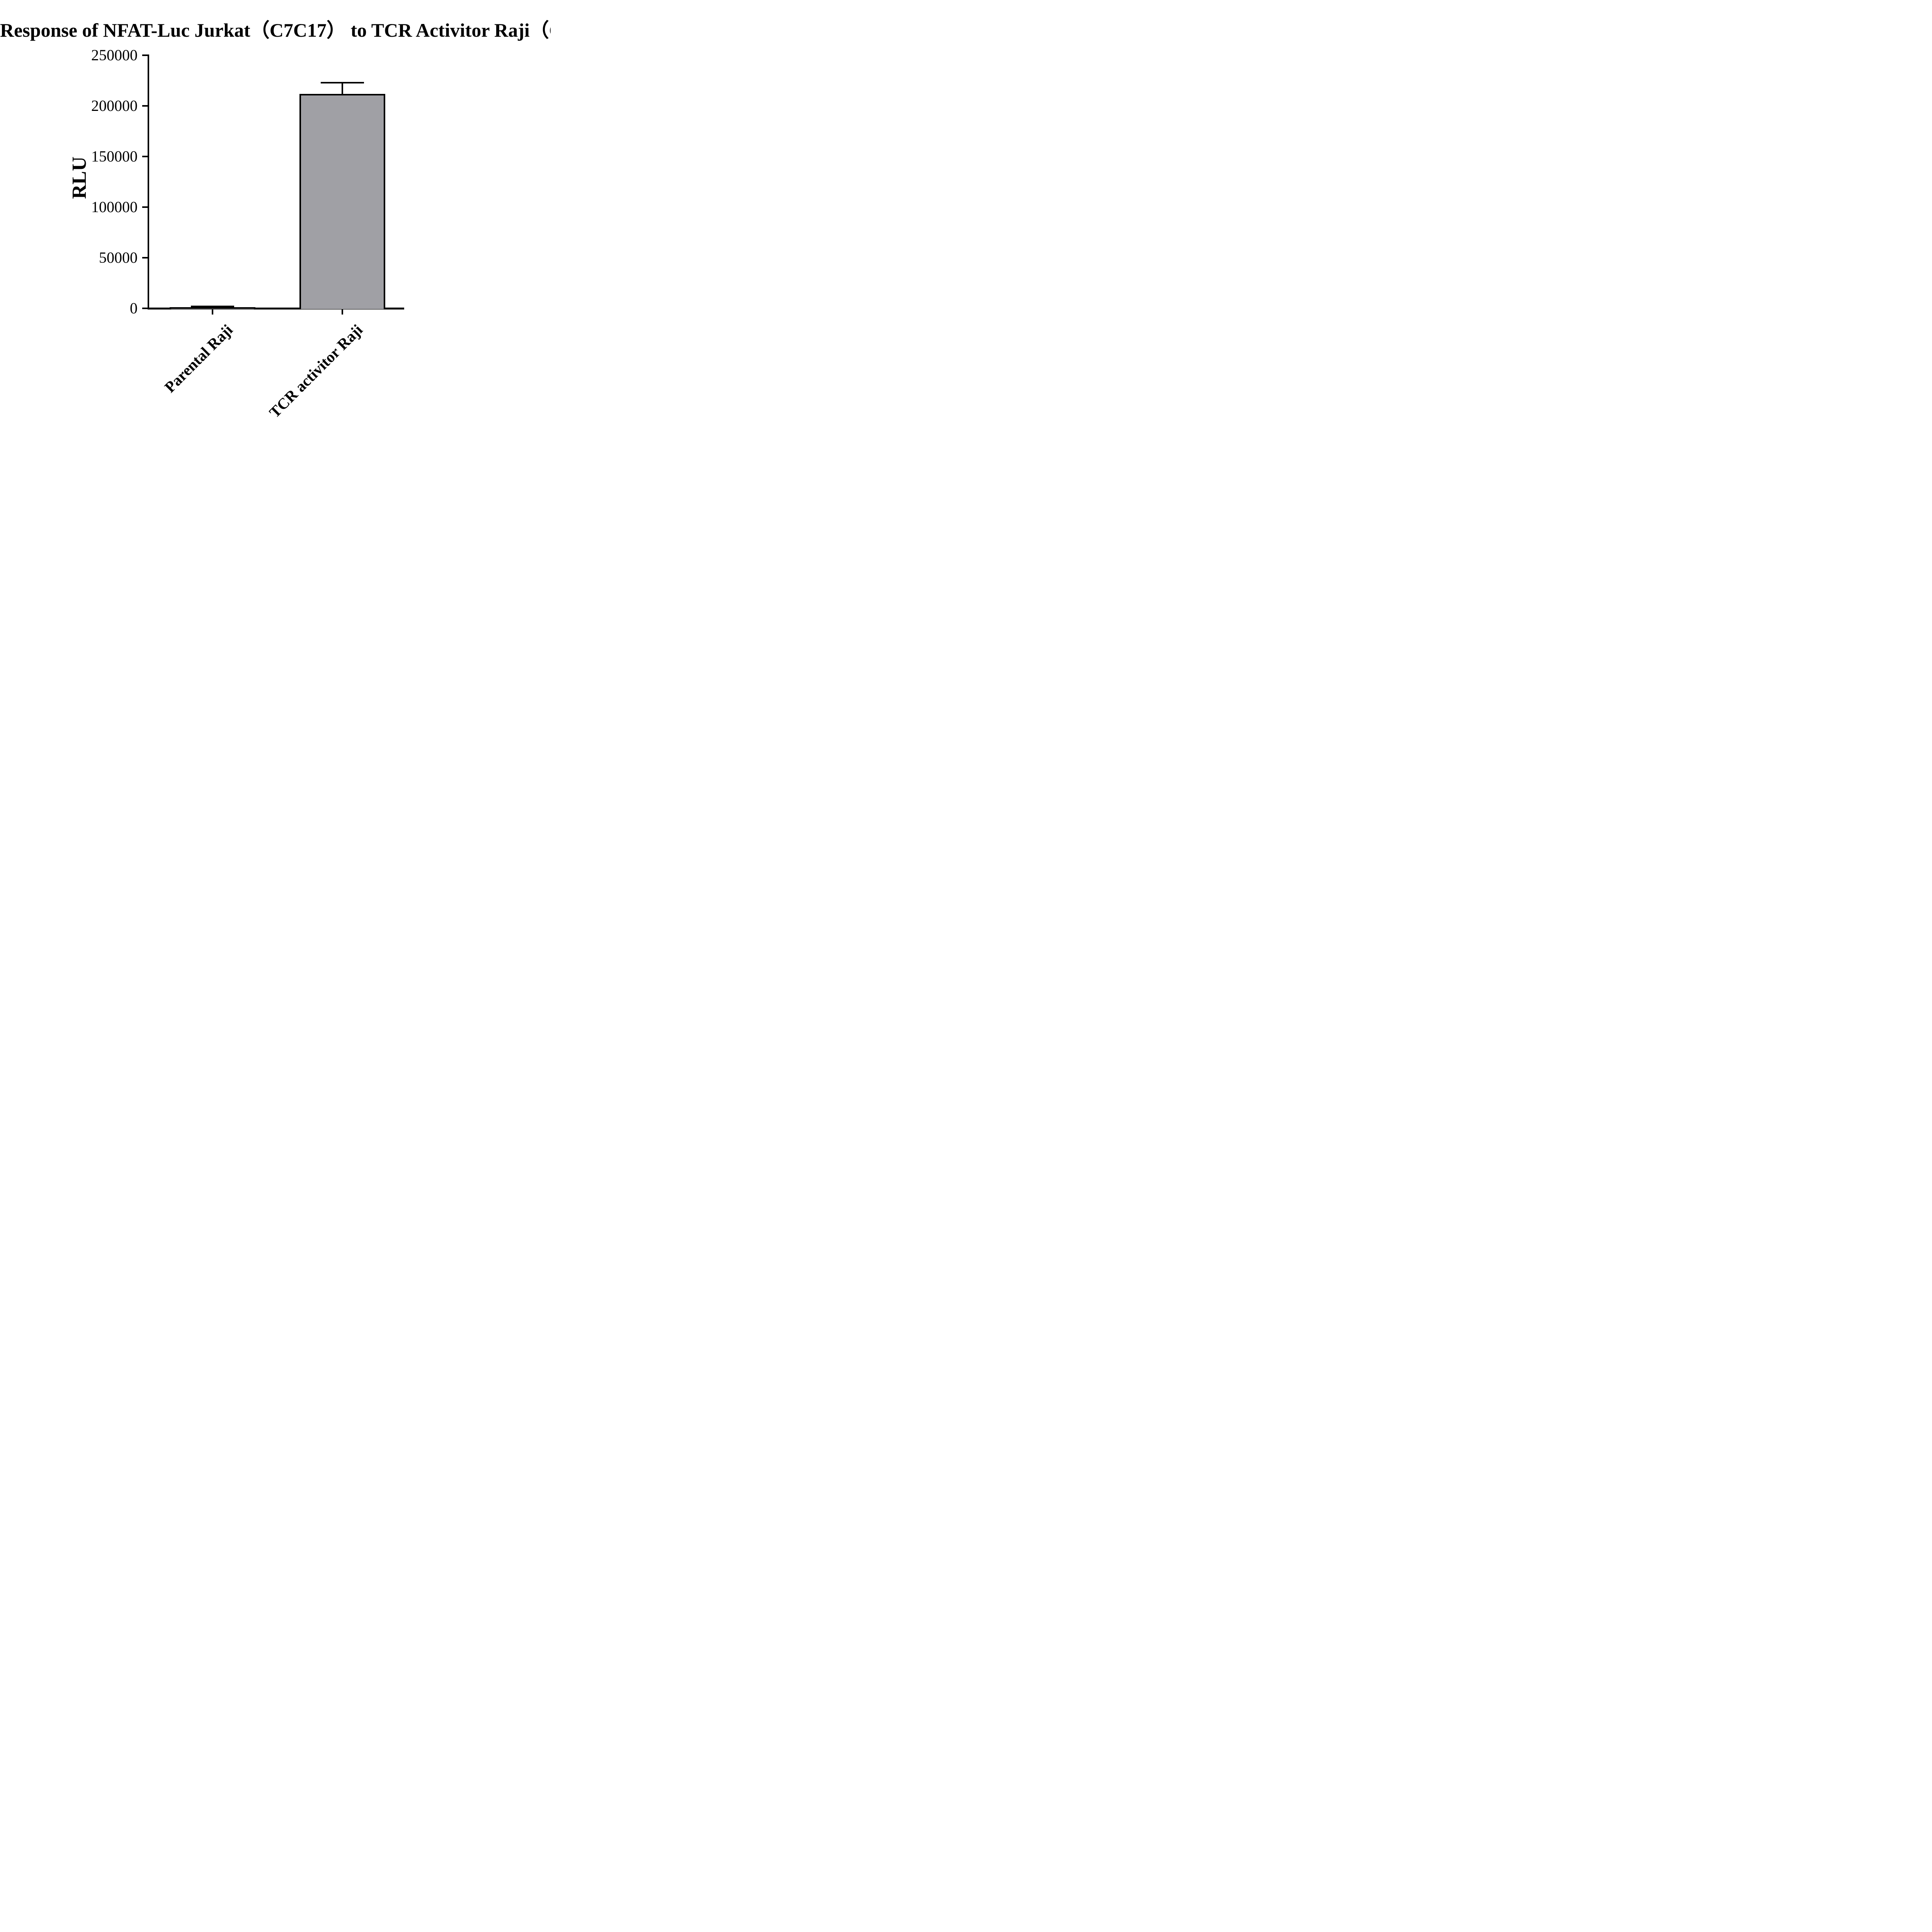 The width and height of the screenshot is (1932, 1932). I want to click on x-category-label-tcr-activitor-raji: TCR activitor Raji, so click(316, 371).